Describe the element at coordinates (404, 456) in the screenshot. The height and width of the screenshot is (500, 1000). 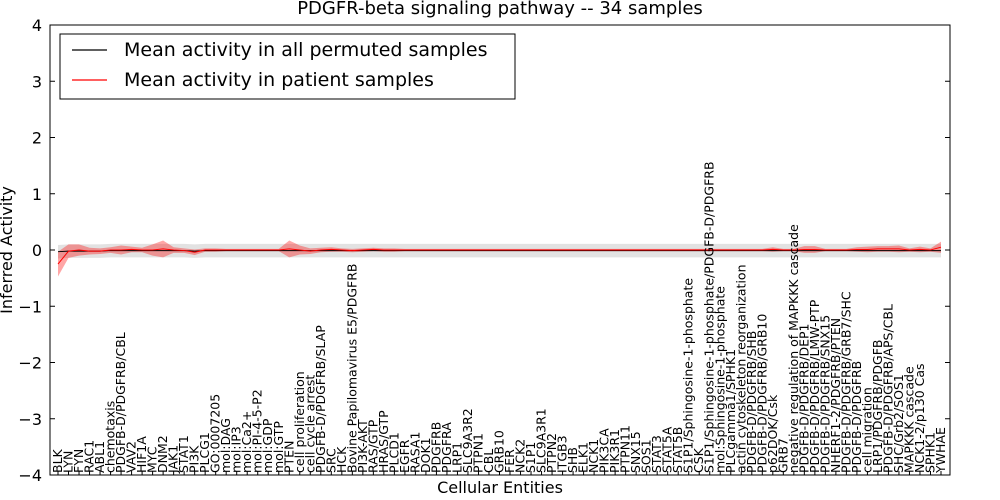
I see `x-category-label: EGFR` at that location.